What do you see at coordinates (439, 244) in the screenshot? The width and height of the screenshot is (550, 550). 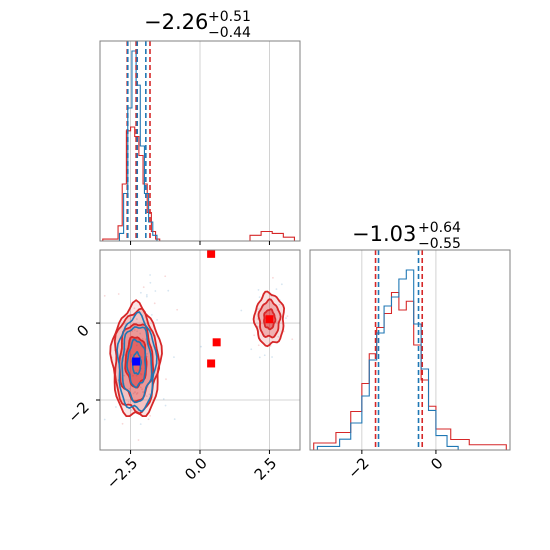 I see `param2-title-minus: −0.55` at bounding box center [439, 244].